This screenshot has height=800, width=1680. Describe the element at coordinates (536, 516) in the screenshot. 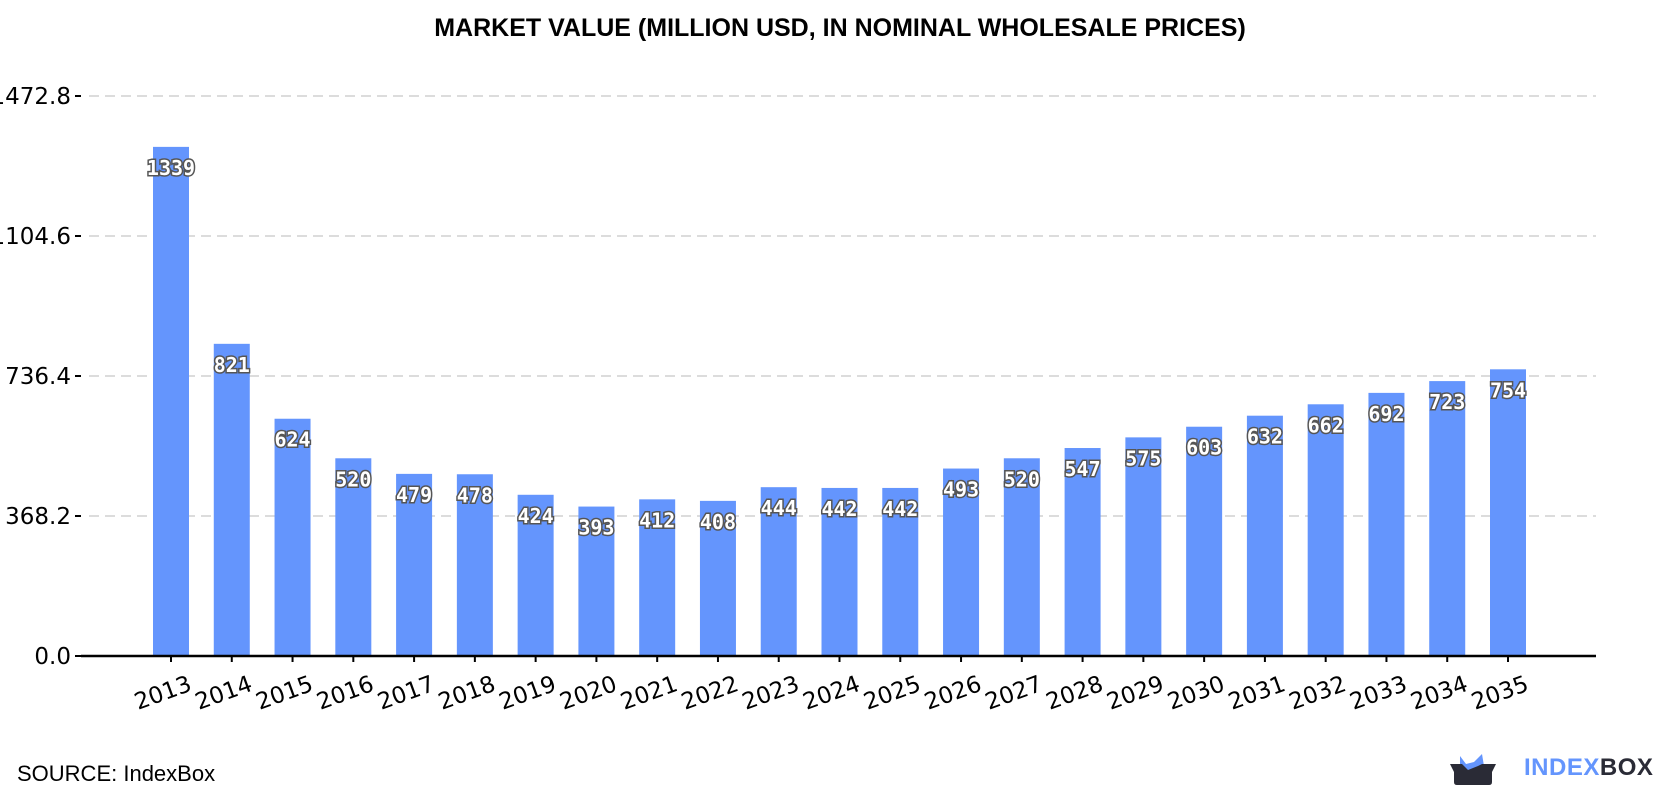

I see `value-label: 424` at that location.